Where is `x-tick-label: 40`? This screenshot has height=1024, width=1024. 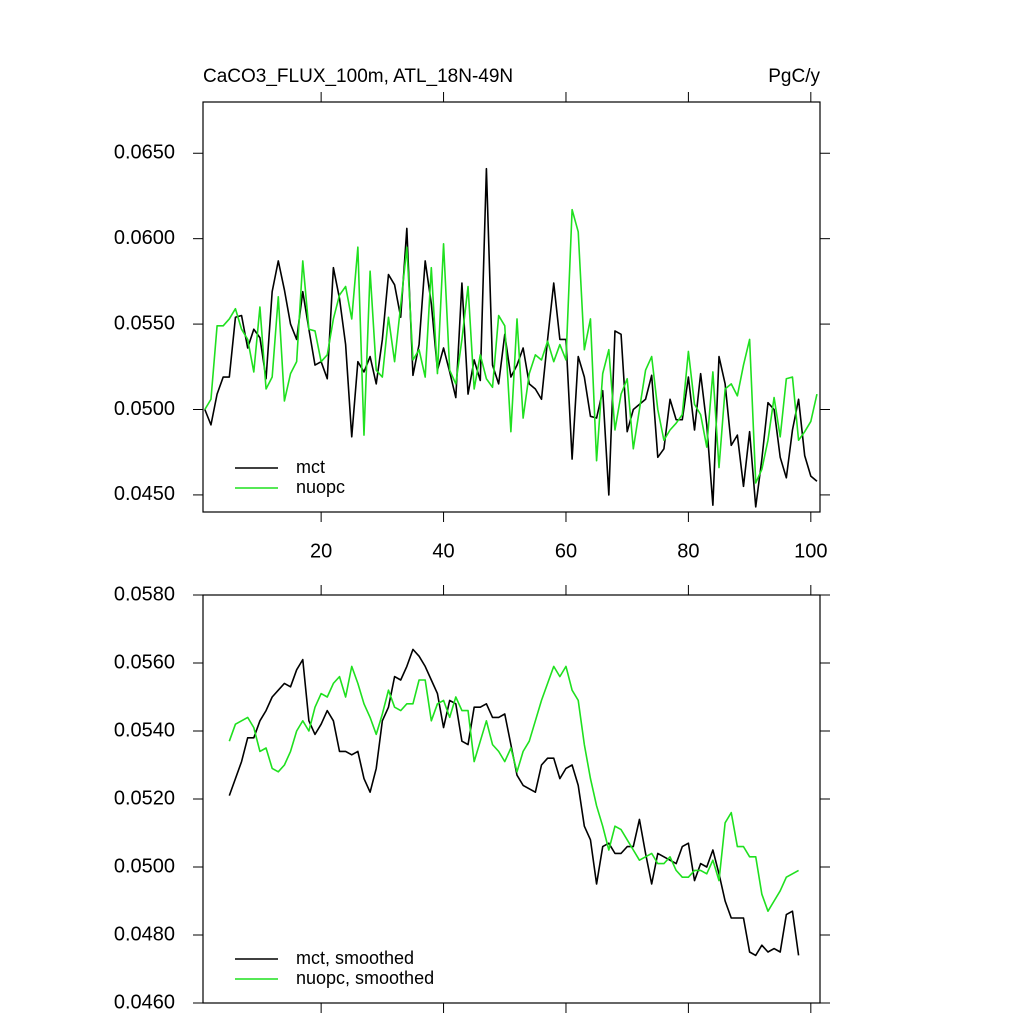 x-tick-label: 40 is located at coordinates (443, 551).